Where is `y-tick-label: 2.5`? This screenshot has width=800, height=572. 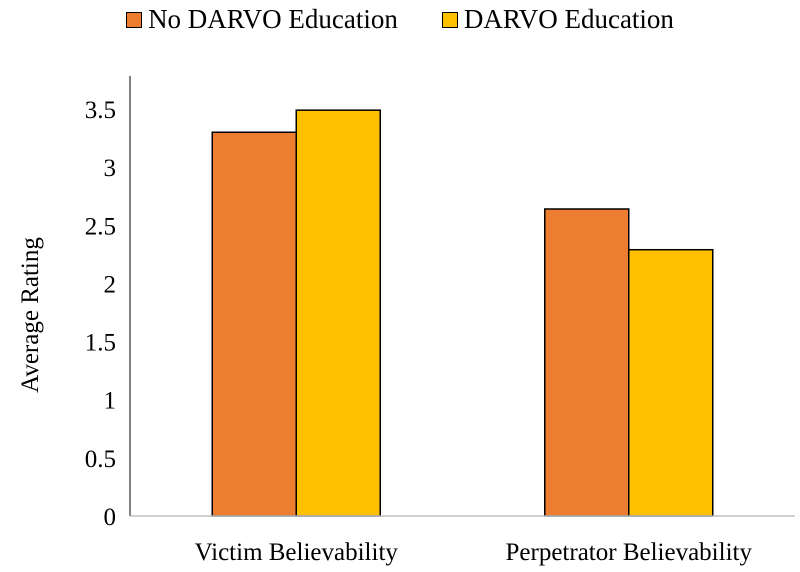 y-tick-label: 2.5 is located at coordinates (100, 226).